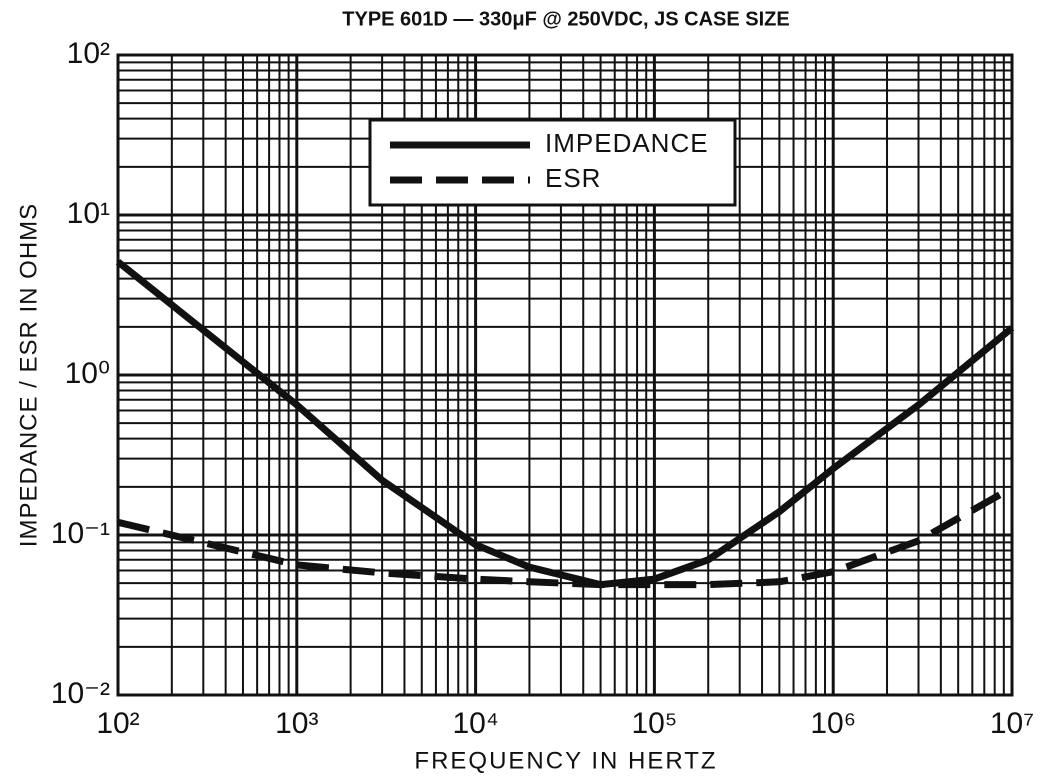  What do you see at coordinates (88, 213) in the screenshot?
I see `y-tick-label: 10¹` at bounding box center [88, 213].